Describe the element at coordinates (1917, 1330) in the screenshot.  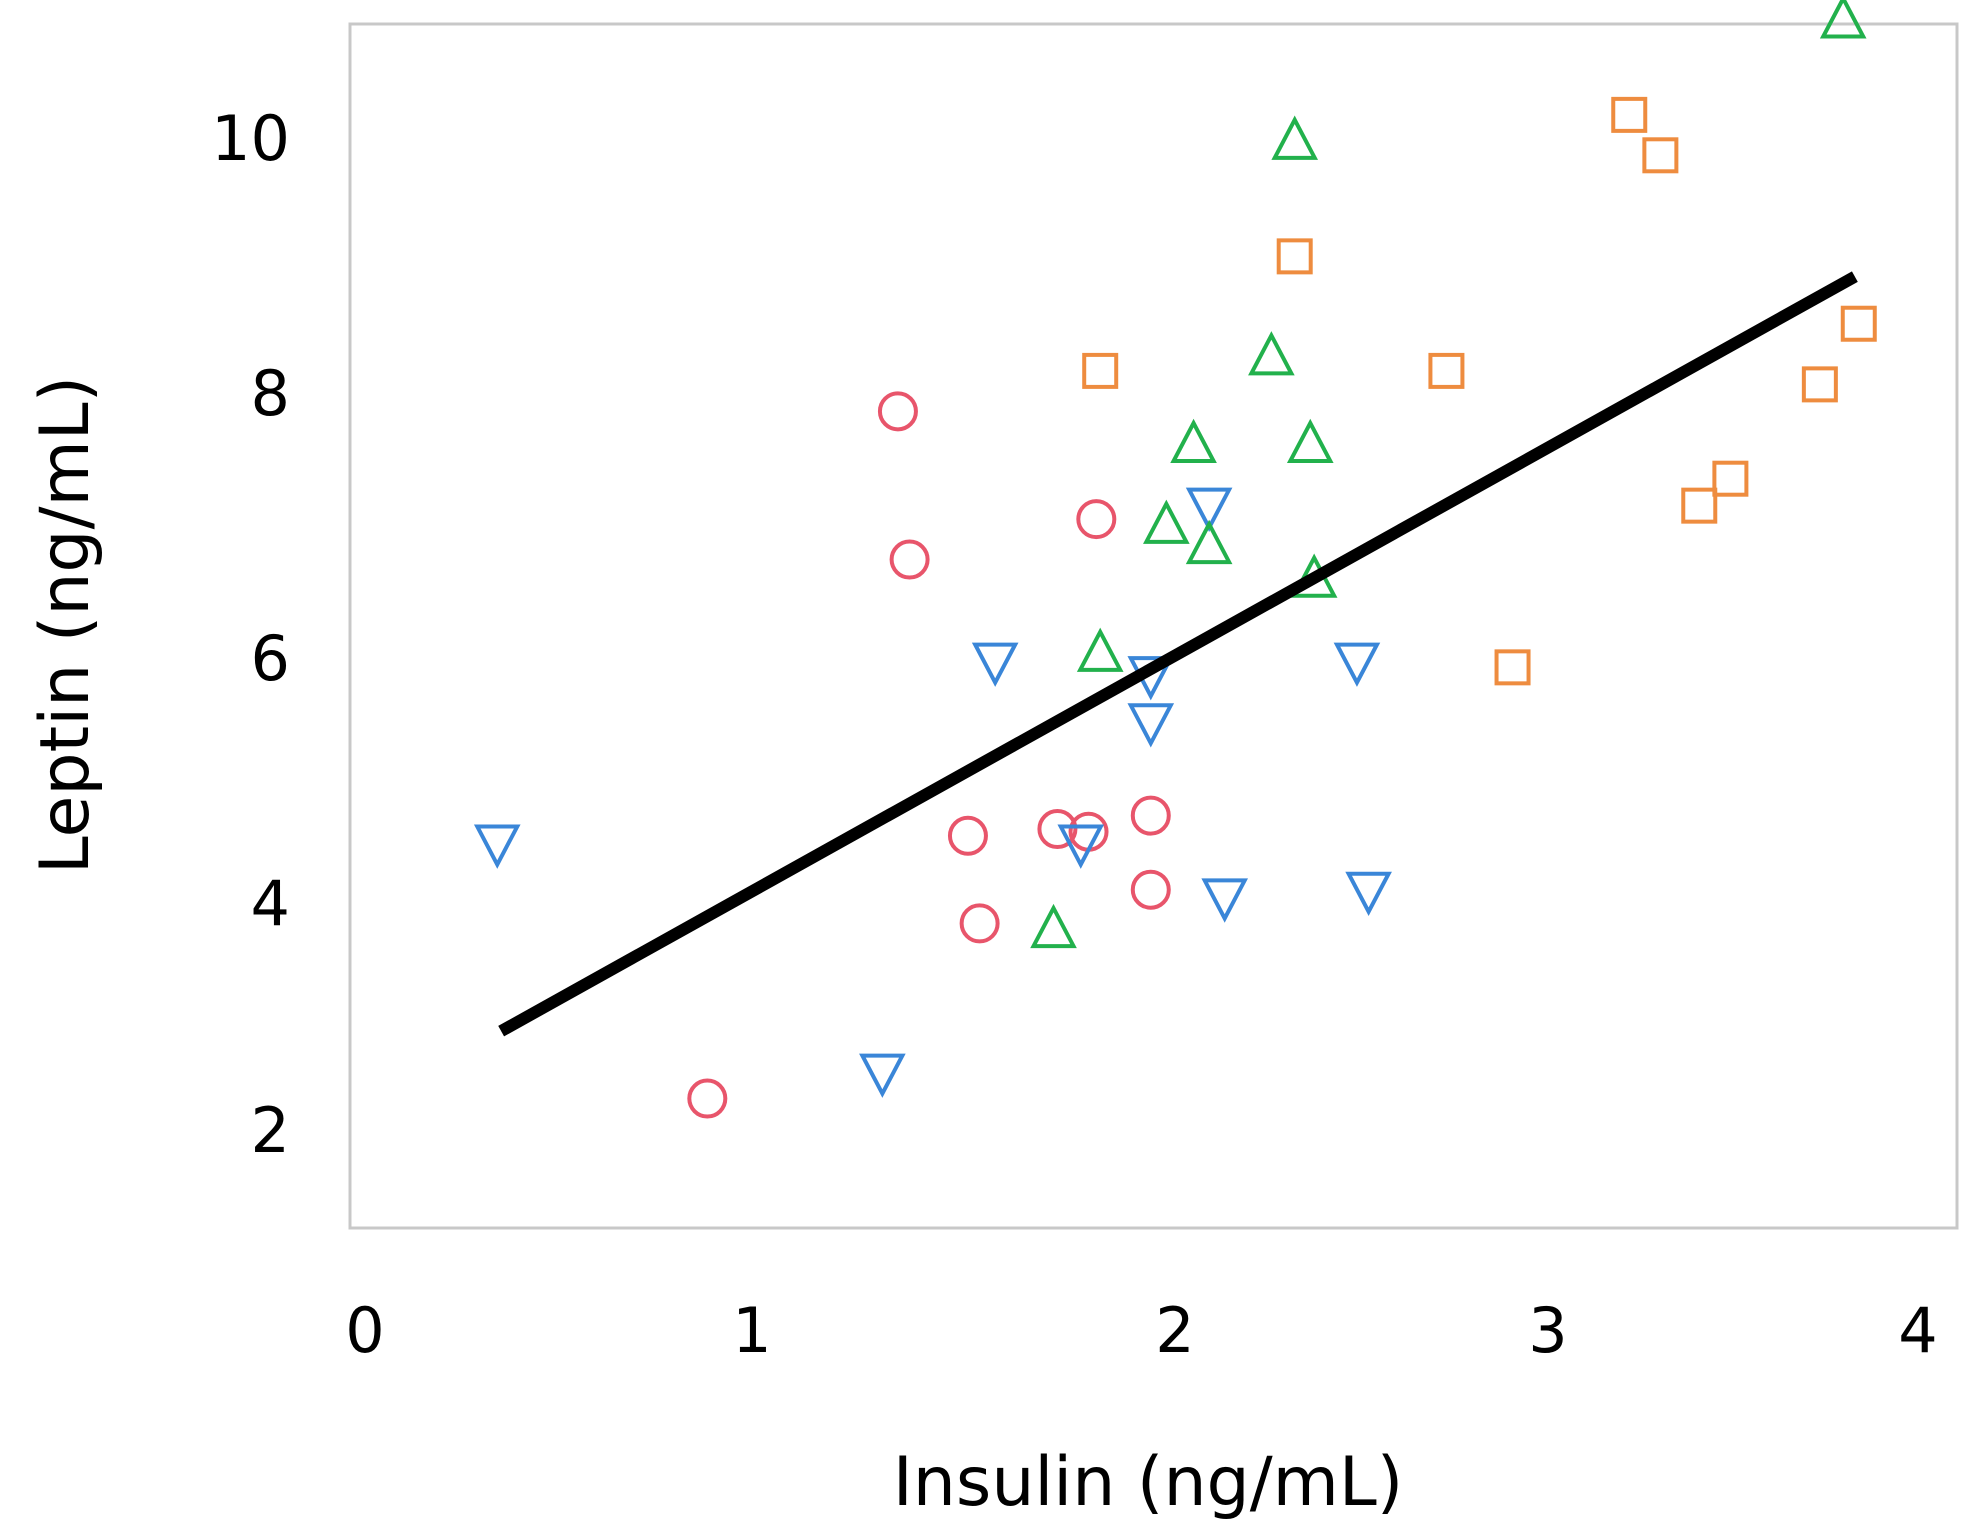
I see `x-tick-label: 4` at that location.